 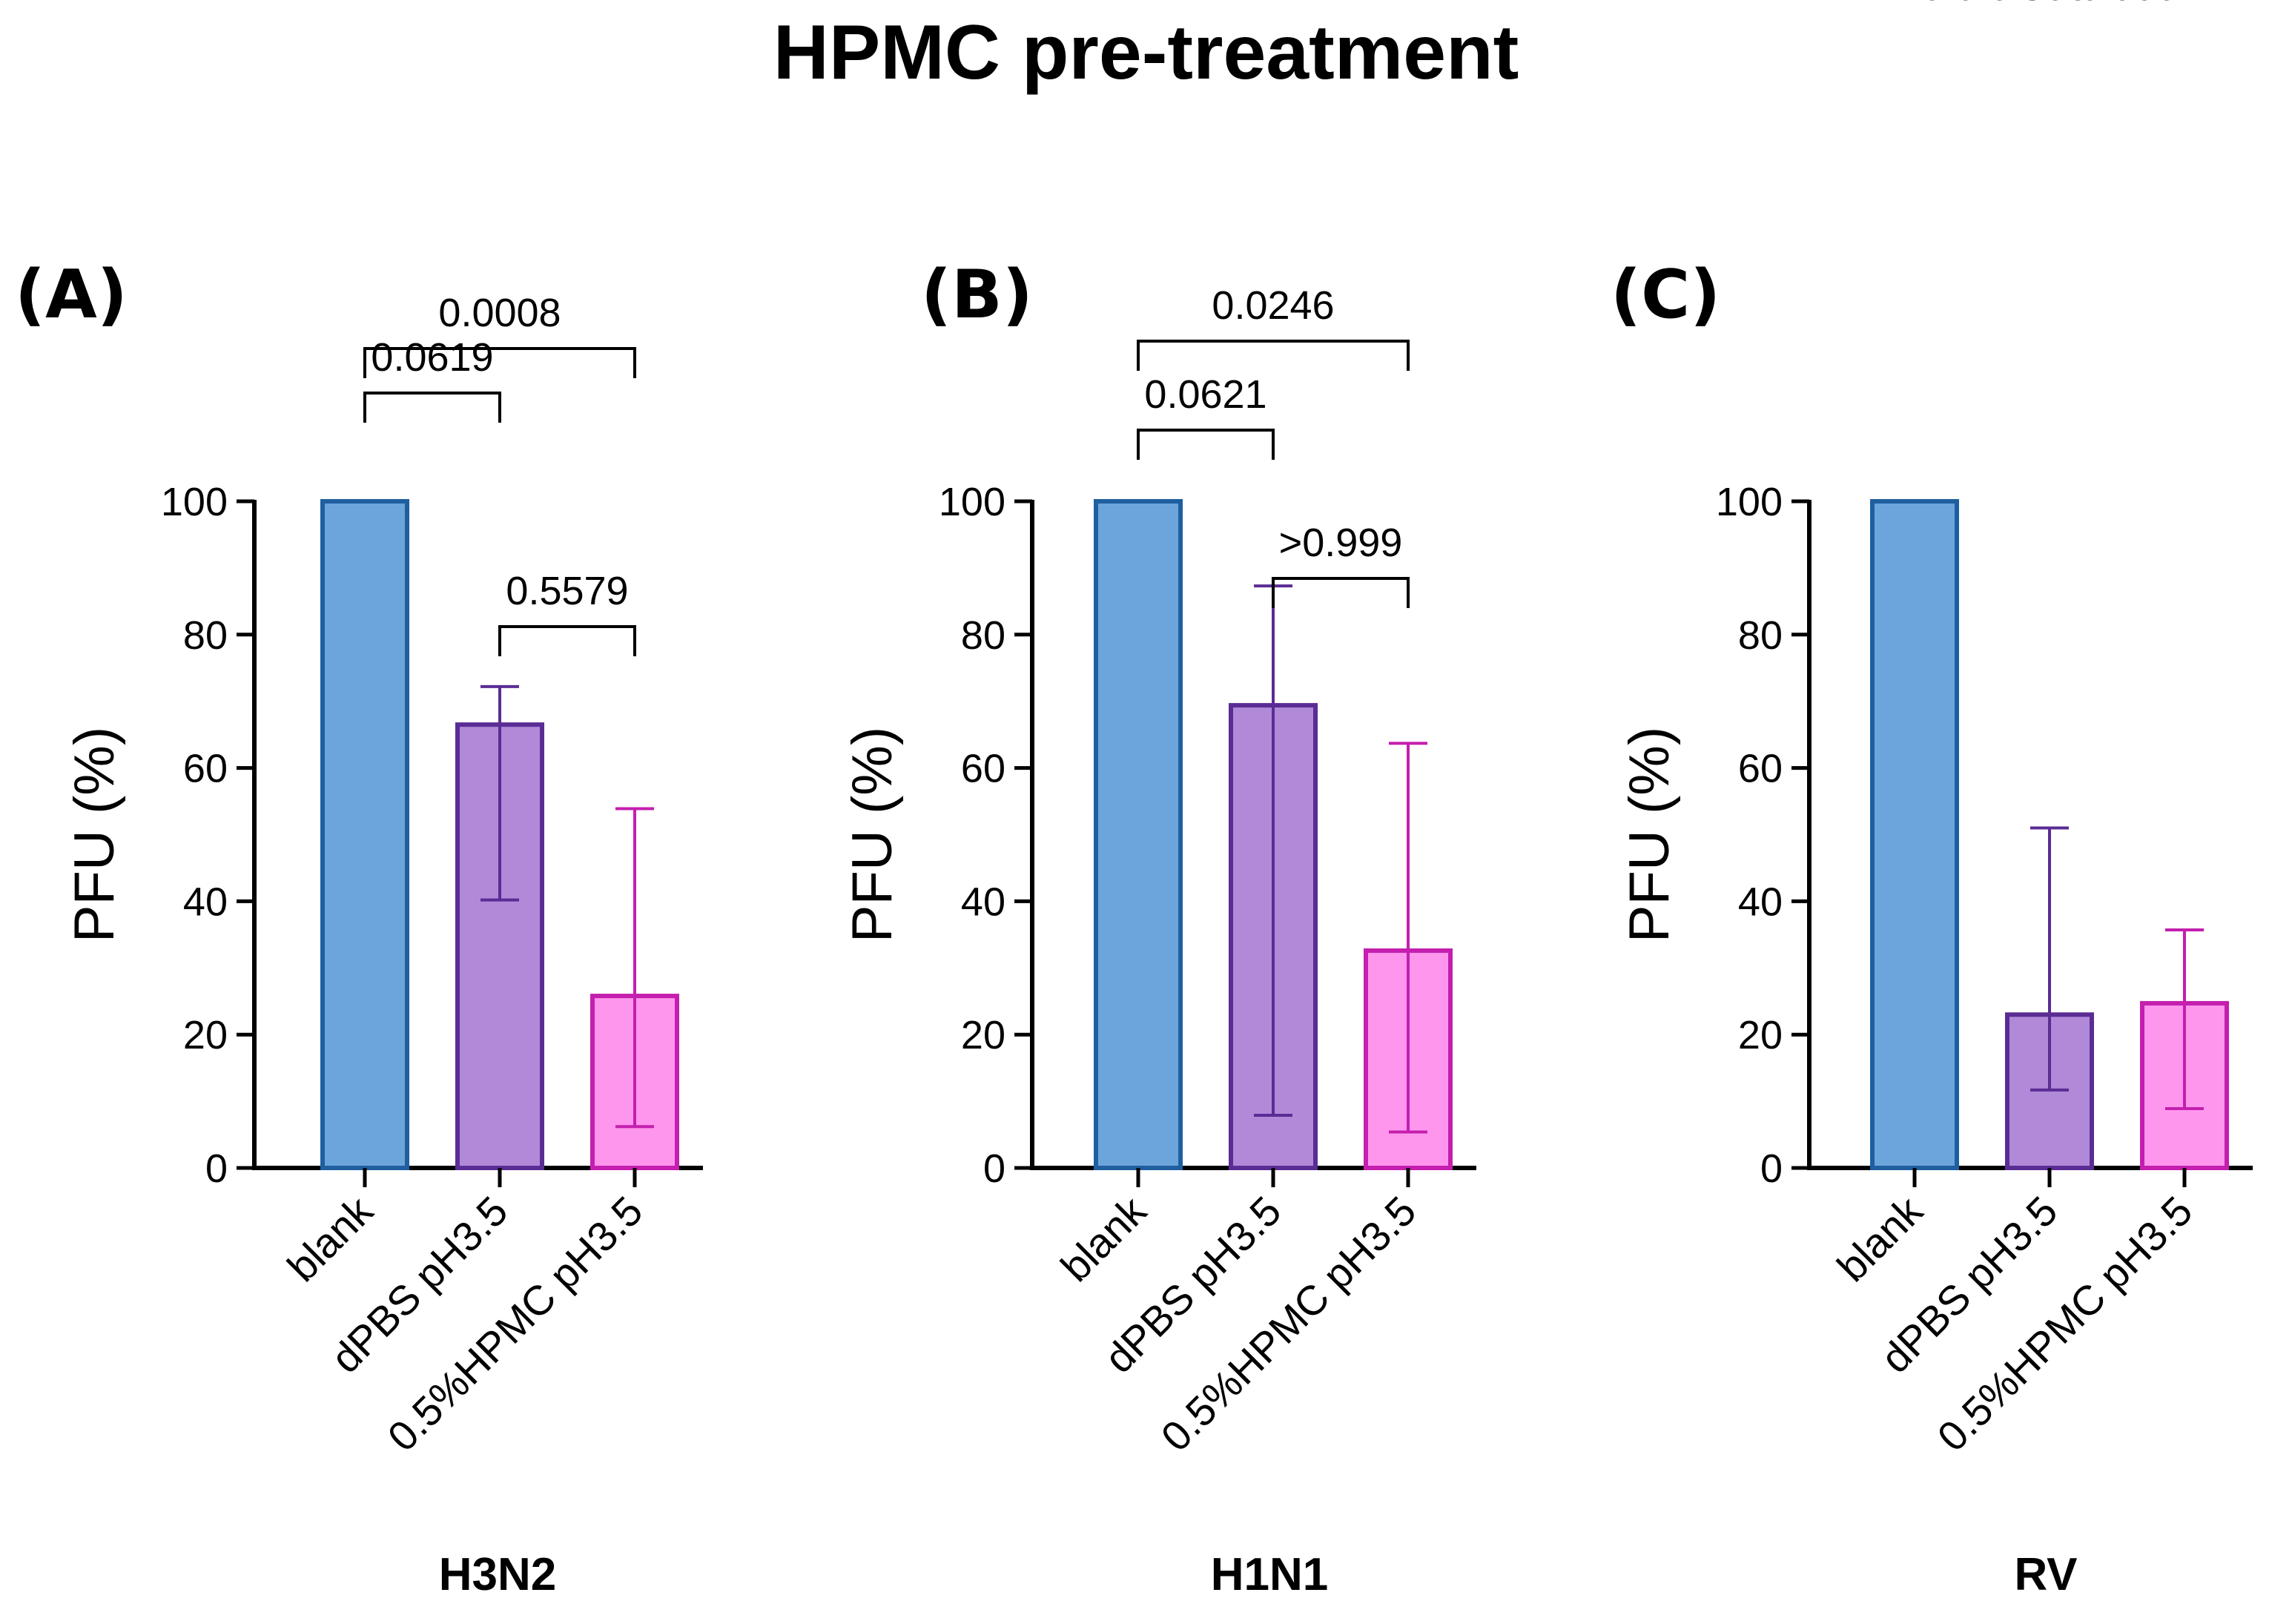 What do you see at coordinates (1749, 502) in the screenshot?
I see `y-tick-label-c: 100` at bounding box center [1749, 502].